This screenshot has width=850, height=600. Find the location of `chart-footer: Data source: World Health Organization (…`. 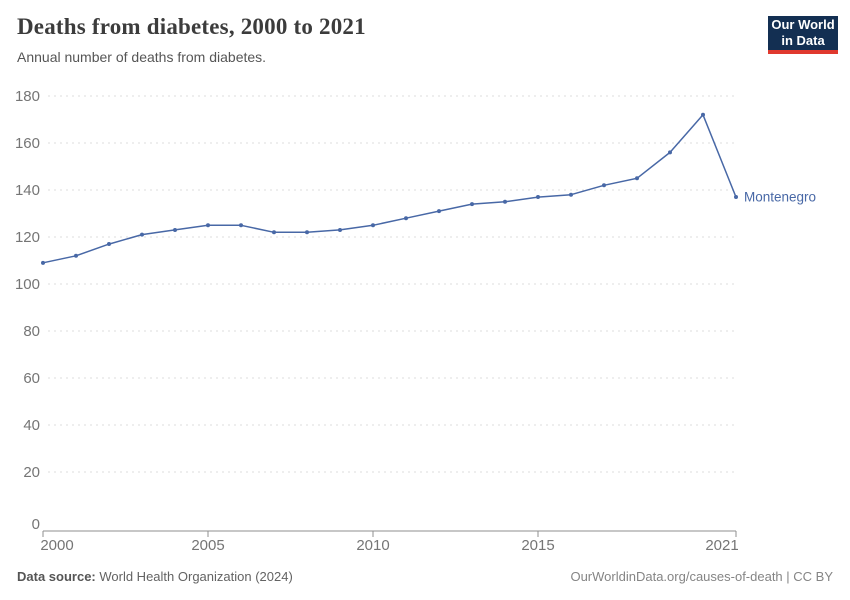

chart-footer: Data source: World Health Organization (… is located at coordinates (425, 576).